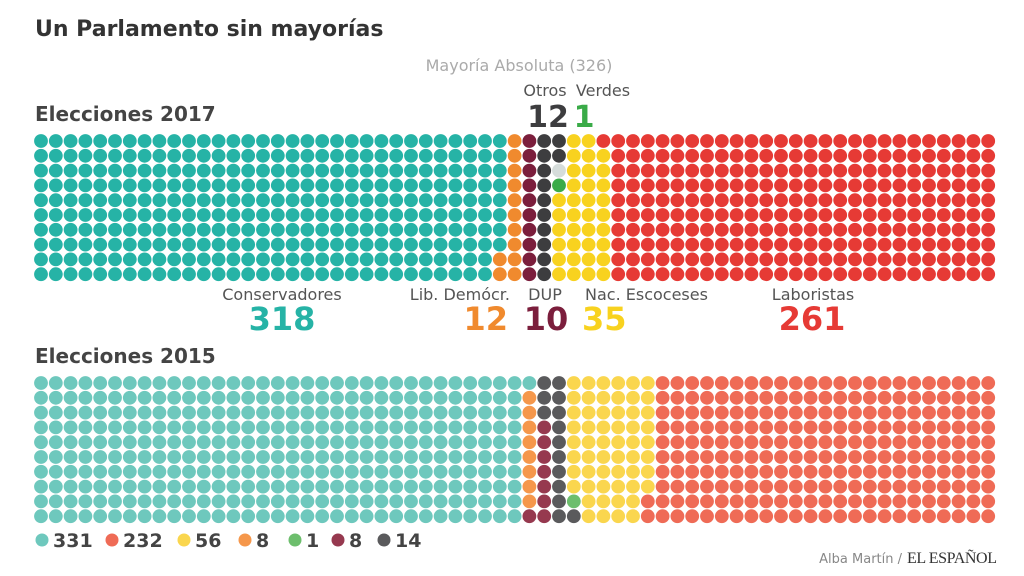 Image resolution: width=1024 pixels, height=576 pixels. What do you see at coordinates (208, 541) in the screenshot?
I see `legend-label: 56` at bounding box center [208, 541].